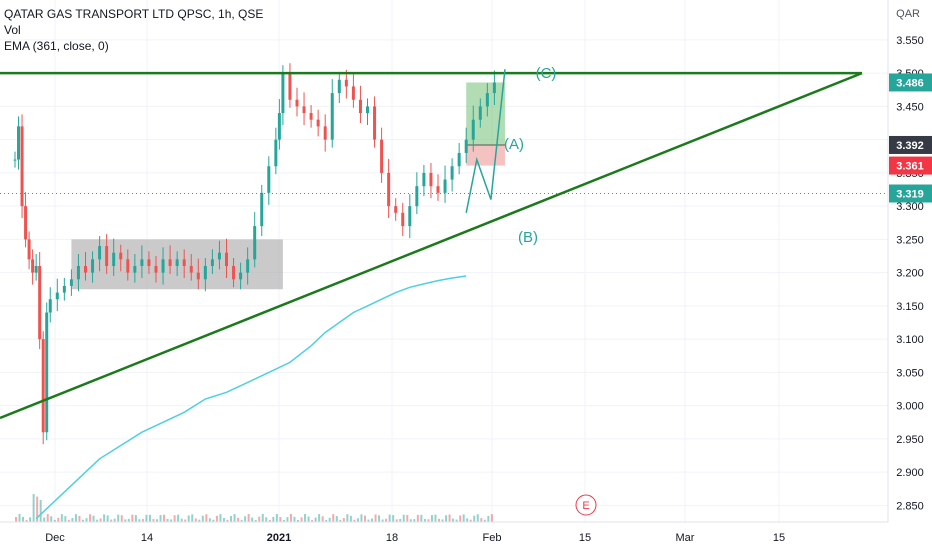 This screenshot has width=932, height=555. What do you see at coordinates (908, 14) in the screenshot?
I see `currency-label: QAR` at bounding box center [908, 14].